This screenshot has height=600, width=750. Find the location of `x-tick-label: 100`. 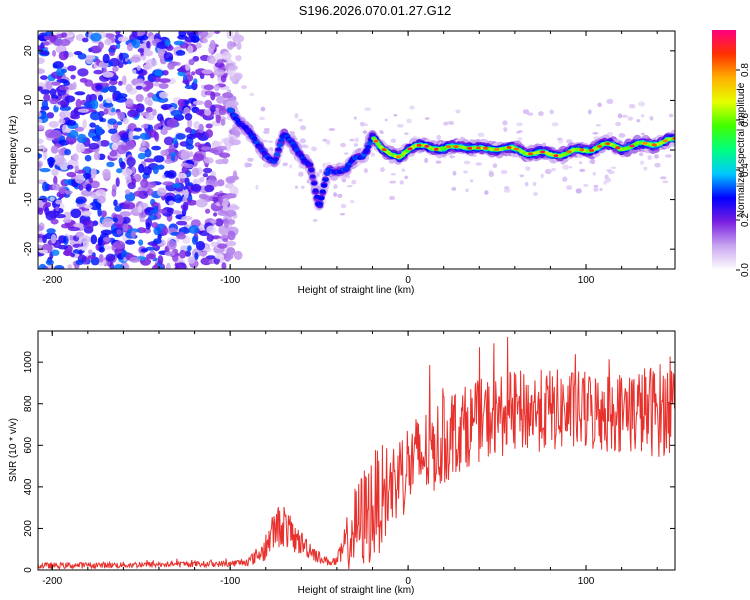

x-tick-label: 100 is located at coordinates (586, 280).